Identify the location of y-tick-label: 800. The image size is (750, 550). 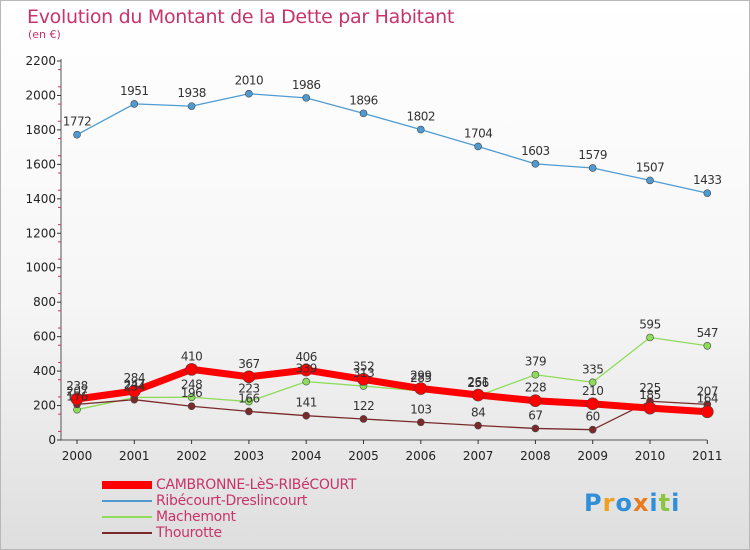
(44, 302).